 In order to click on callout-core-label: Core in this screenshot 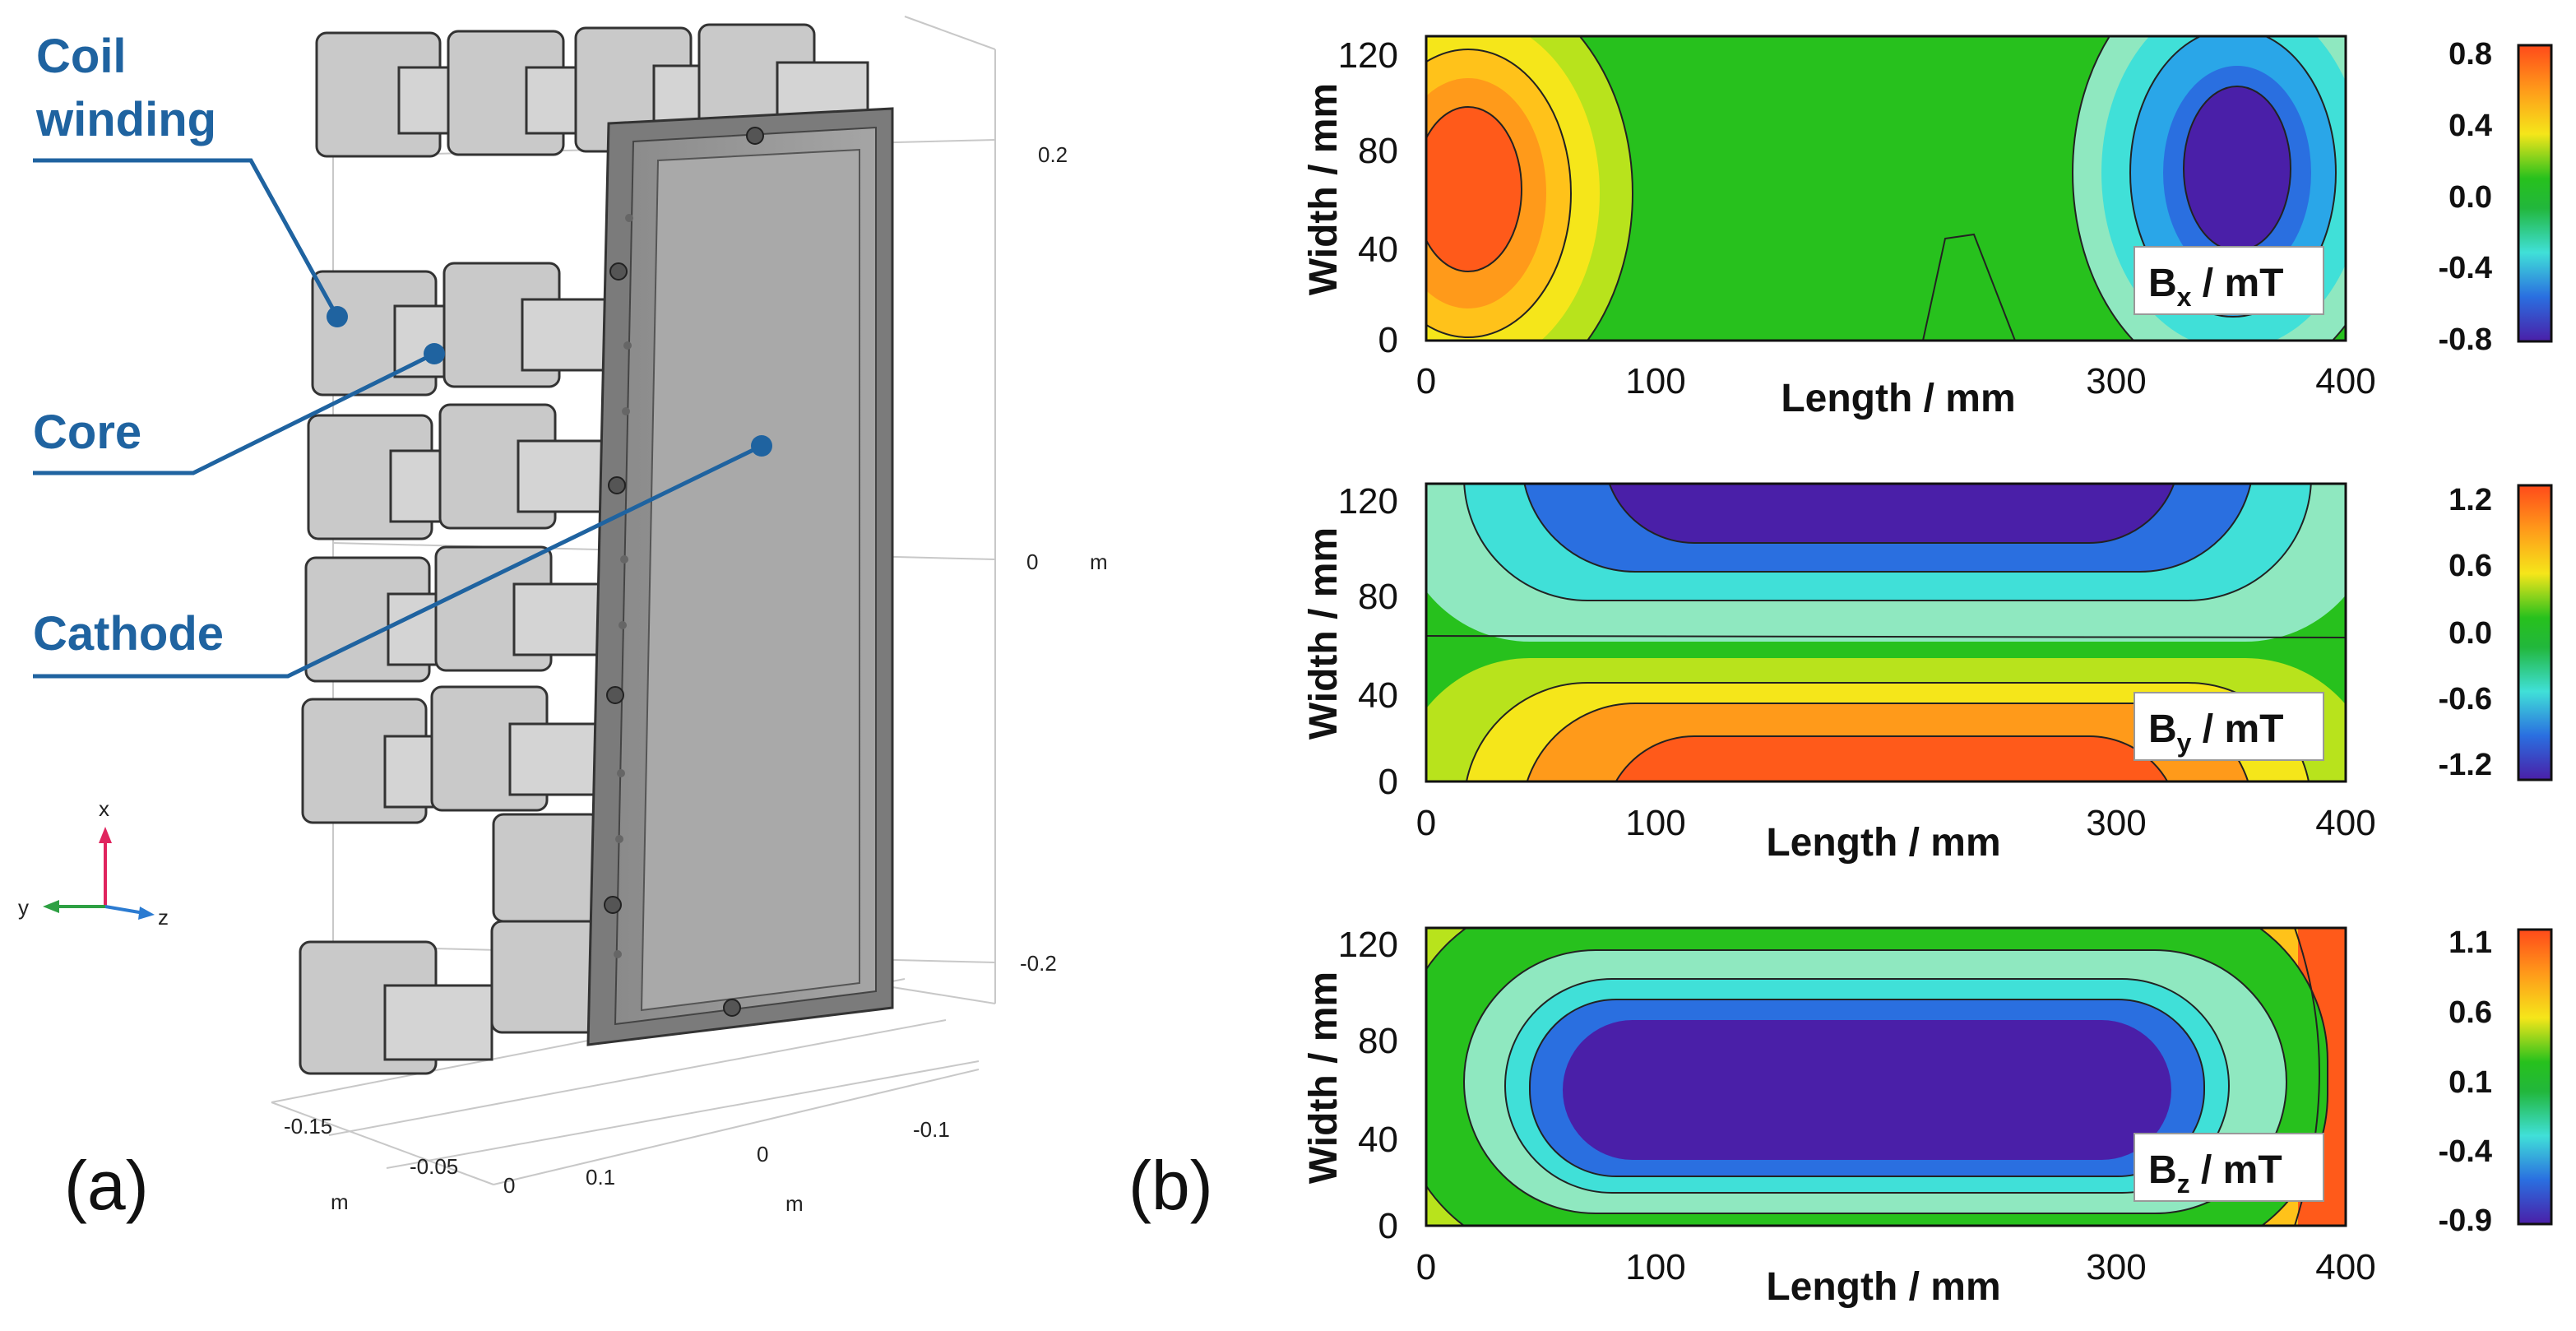, I will do `click(87, 432)`.